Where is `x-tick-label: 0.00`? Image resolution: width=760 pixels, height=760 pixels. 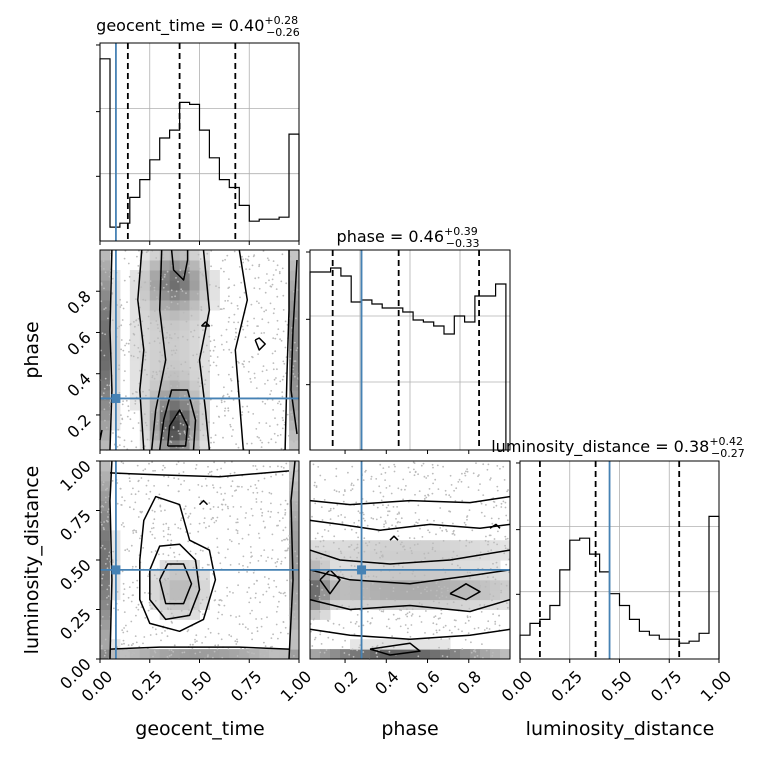
x-tick-label: 0.00 is located at coordinates (517, 686).